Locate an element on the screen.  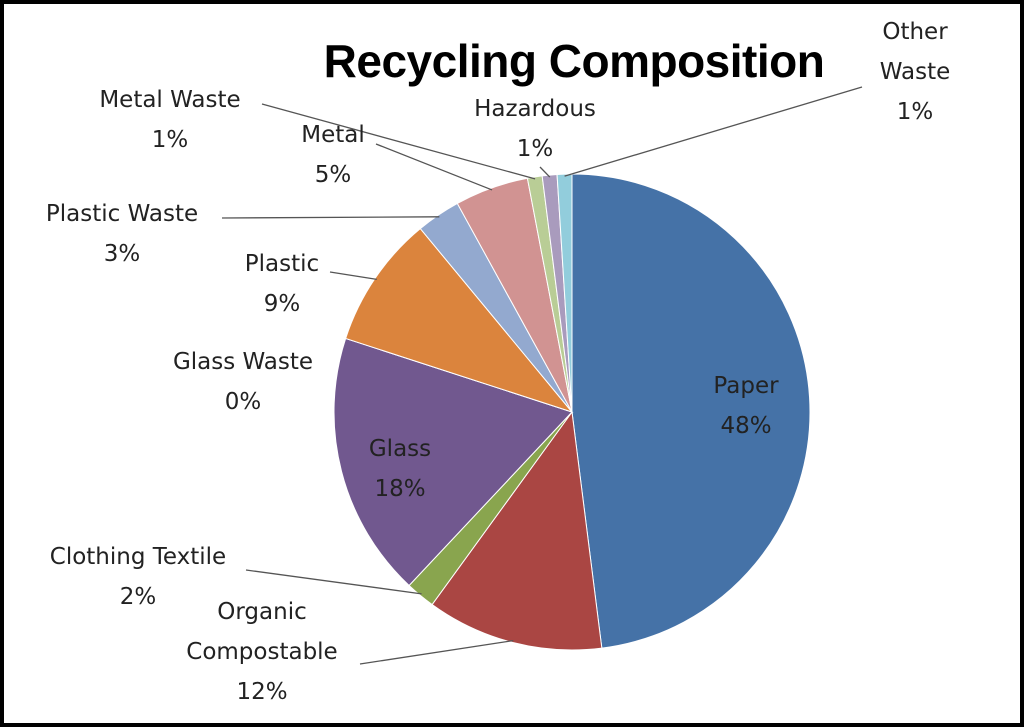
data-label: Metal 5% is located at coordinates (333, 155).